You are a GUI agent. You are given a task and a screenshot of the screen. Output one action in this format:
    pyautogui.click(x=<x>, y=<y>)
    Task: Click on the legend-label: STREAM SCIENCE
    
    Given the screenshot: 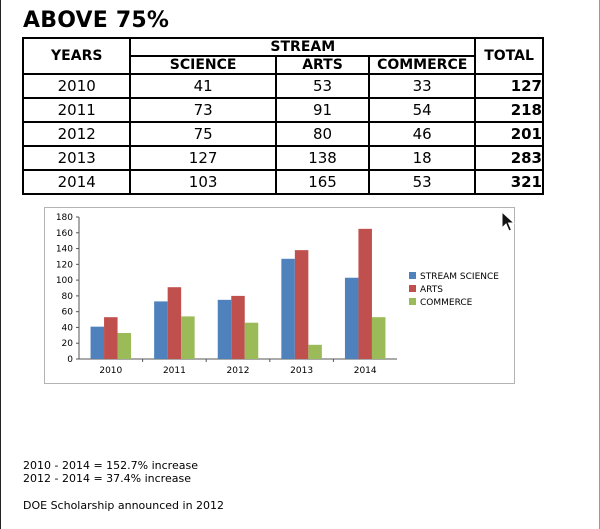 What is the action you would take?
    pyautogui.click(x=459, y=277)
    